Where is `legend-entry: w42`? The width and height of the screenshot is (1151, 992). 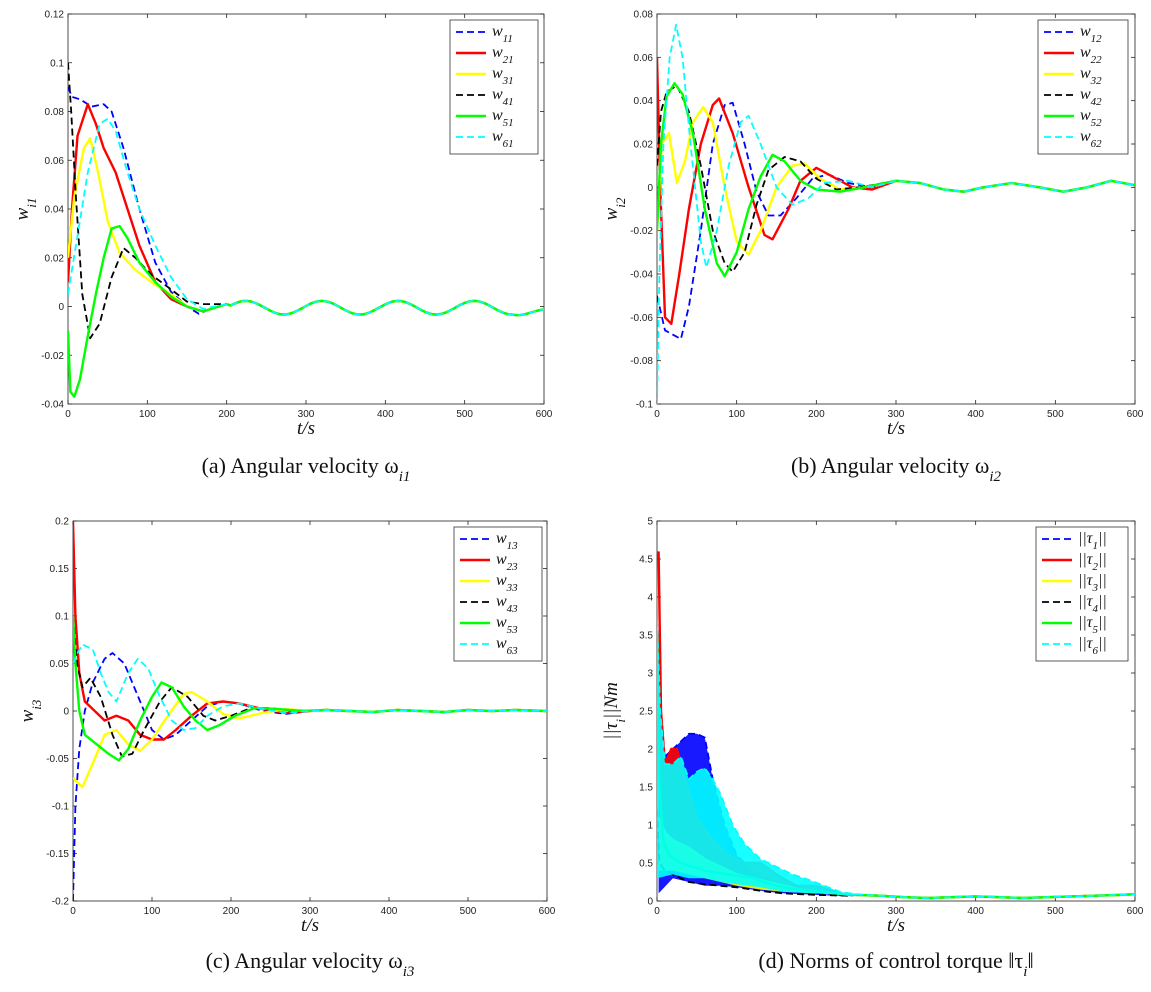 legend-entry: w42 is located at coordinates (1091, 97).